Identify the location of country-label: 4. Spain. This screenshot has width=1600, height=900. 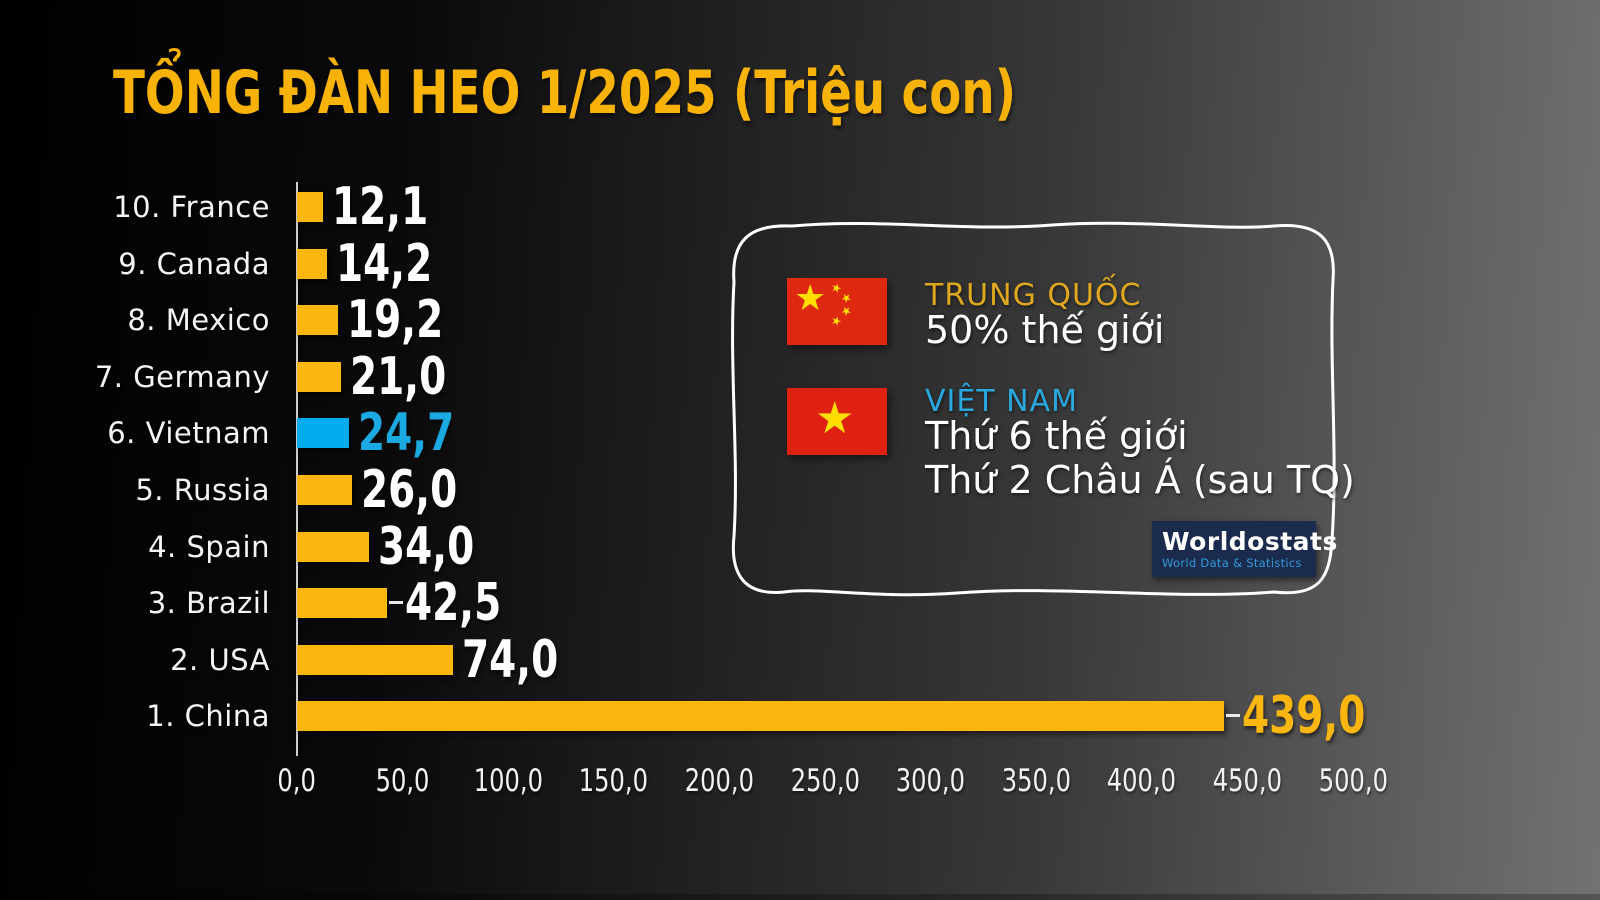
(209, 546).